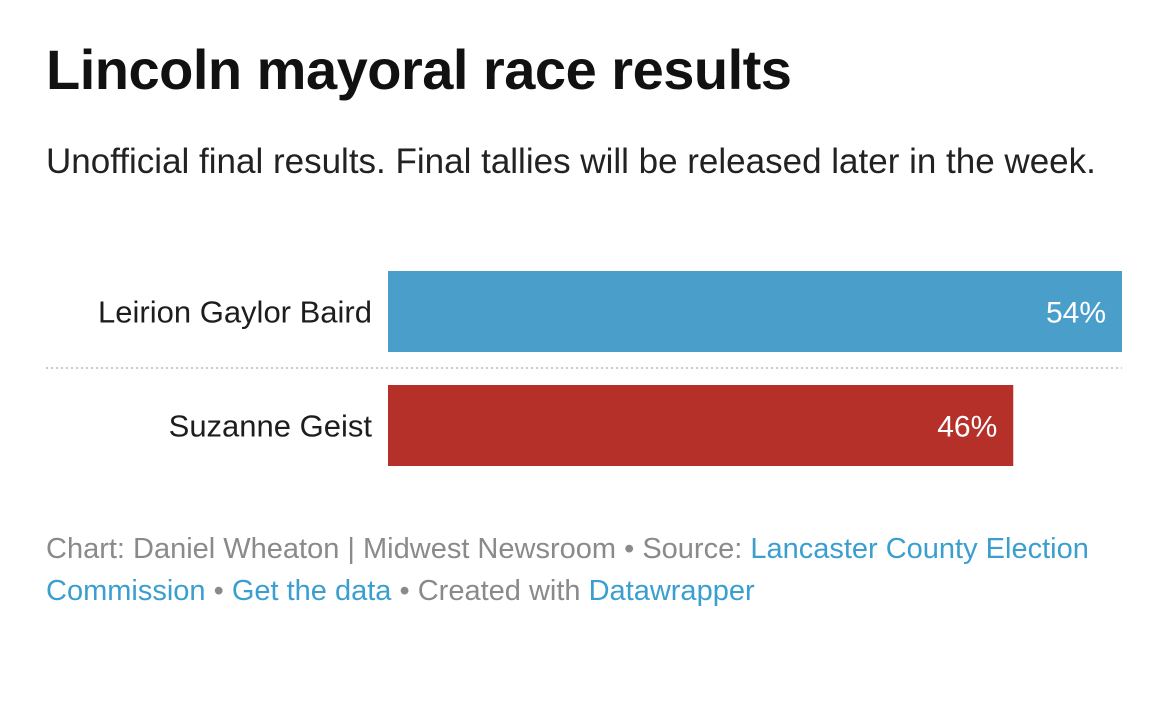 The image size is (1170, 726). I want to click on get-data-link: Get the data, so click(311, 591).